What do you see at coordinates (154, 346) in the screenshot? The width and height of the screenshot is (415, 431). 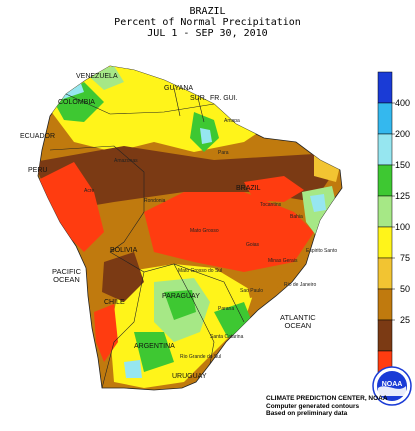 I see `country-label-argentina: ARGENTINA` at bounding box center [154, 346].